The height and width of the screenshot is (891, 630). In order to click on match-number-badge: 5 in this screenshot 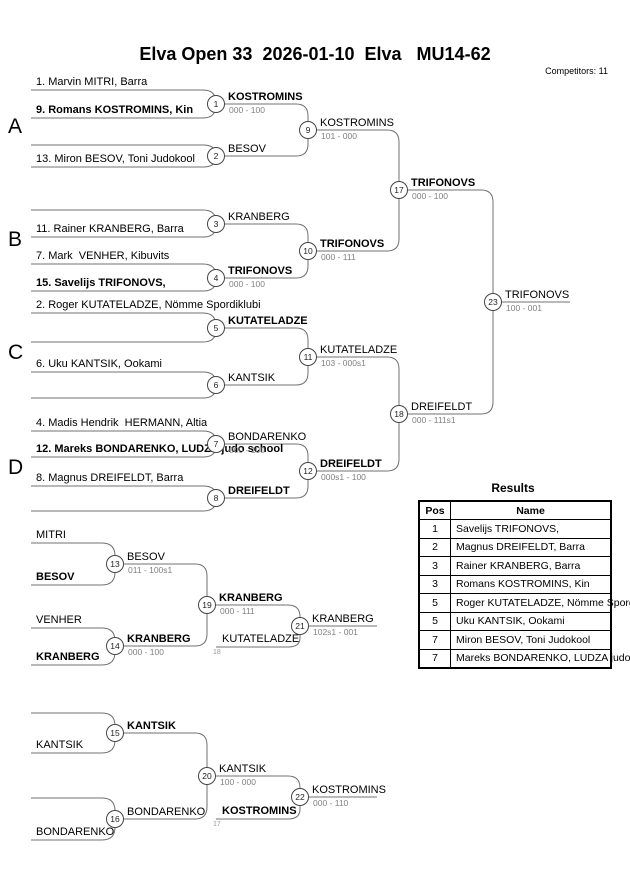, I will do `click(216, 328)`.